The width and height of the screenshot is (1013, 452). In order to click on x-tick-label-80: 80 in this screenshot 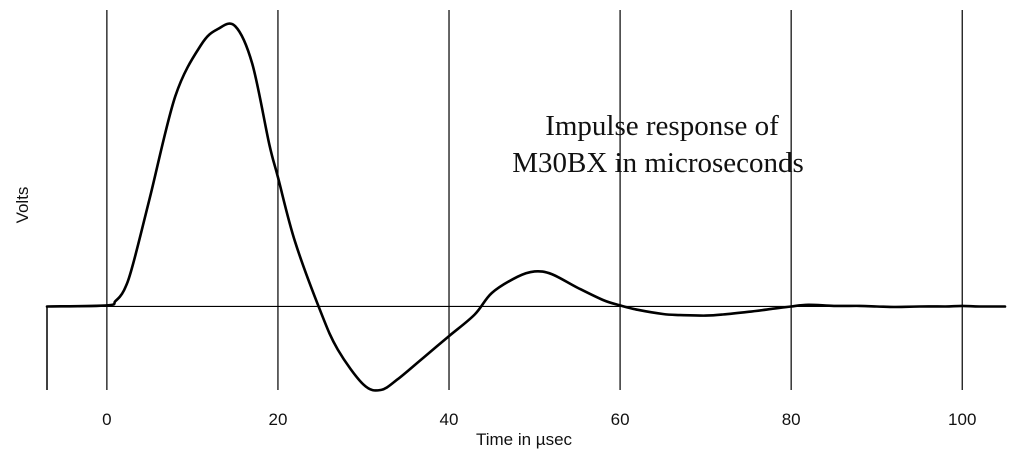, I will do `click(791, 419)`.